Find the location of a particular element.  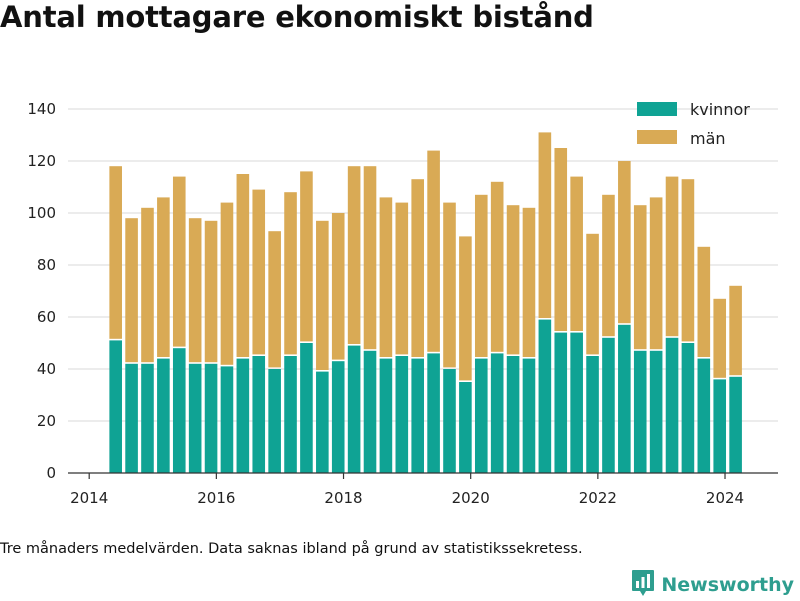

chart-title: Antal mottagare ekonomiskt bistånd is located at coordinates (297, 17).